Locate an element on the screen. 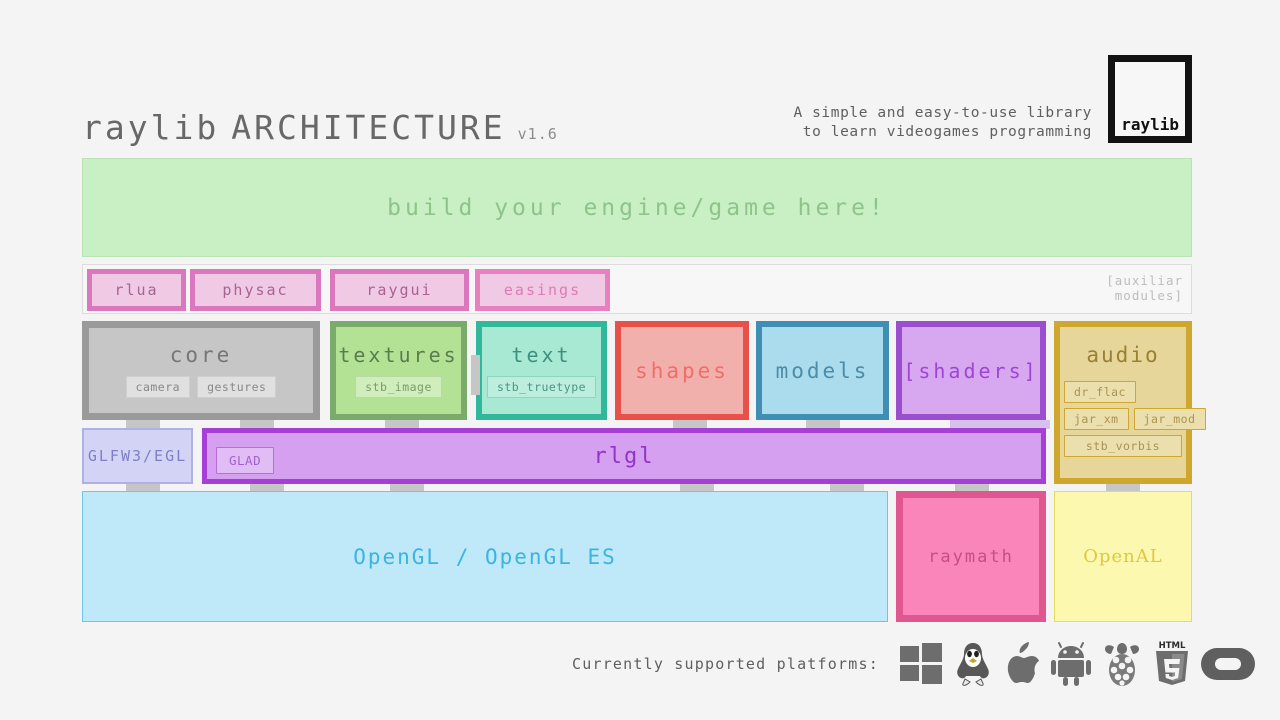 The width and height of the screenshot is (1280, 720). module-text: text stb_truetype is located at coordinates (541, 370).